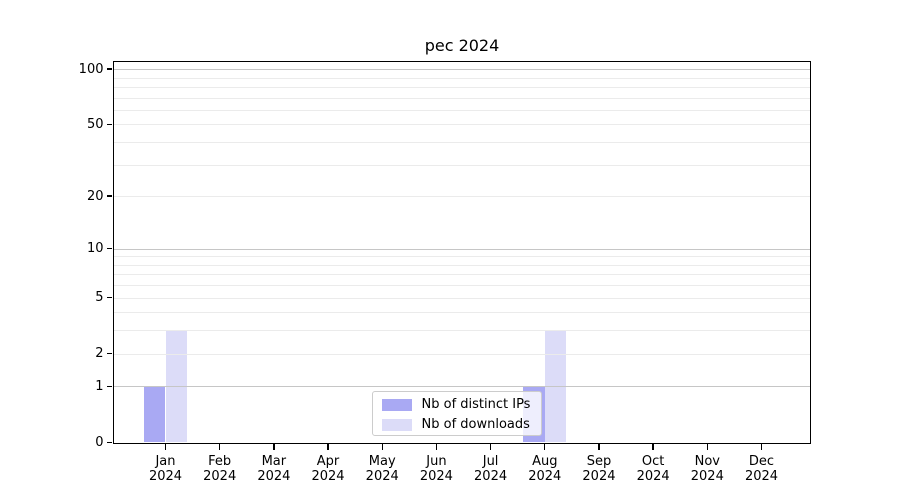  What do you see at coordinates (475, 424) in the screenshot?
I see `legend-label-downloads: Nb of downloads` at bounding box center [475, 424].